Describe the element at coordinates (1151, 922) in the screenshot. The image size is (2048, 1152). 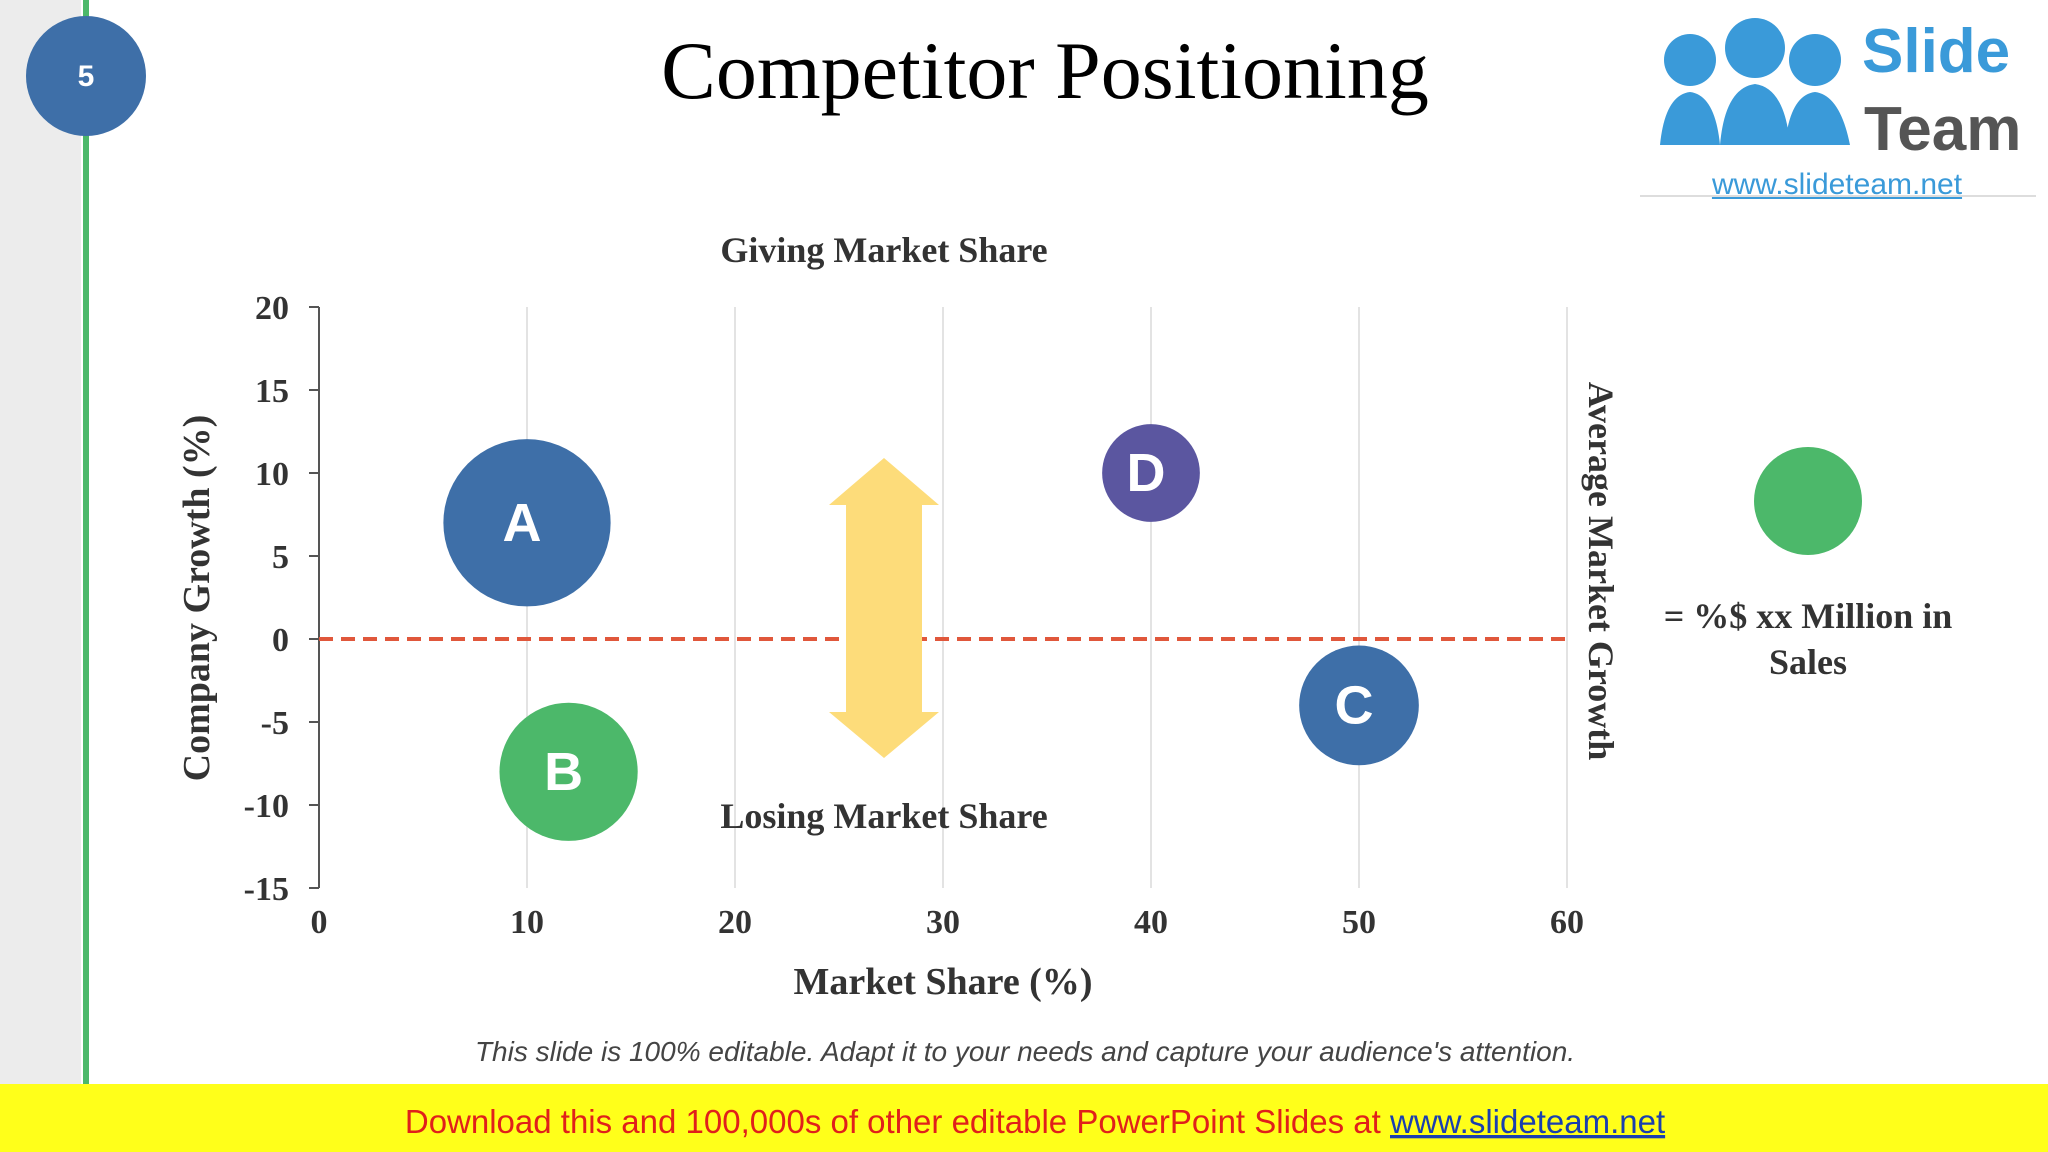
I see `x-tick-label: 40` at that location.